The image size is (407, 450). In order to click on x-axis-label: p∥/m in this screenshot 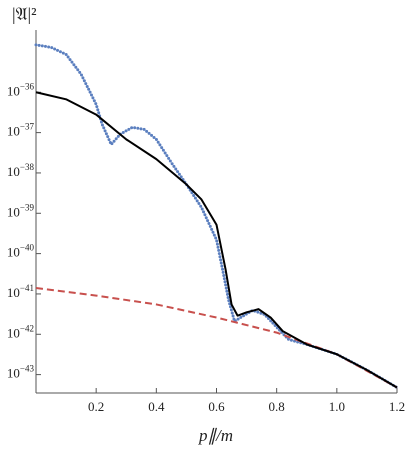, I will do `click(215, 435)`.